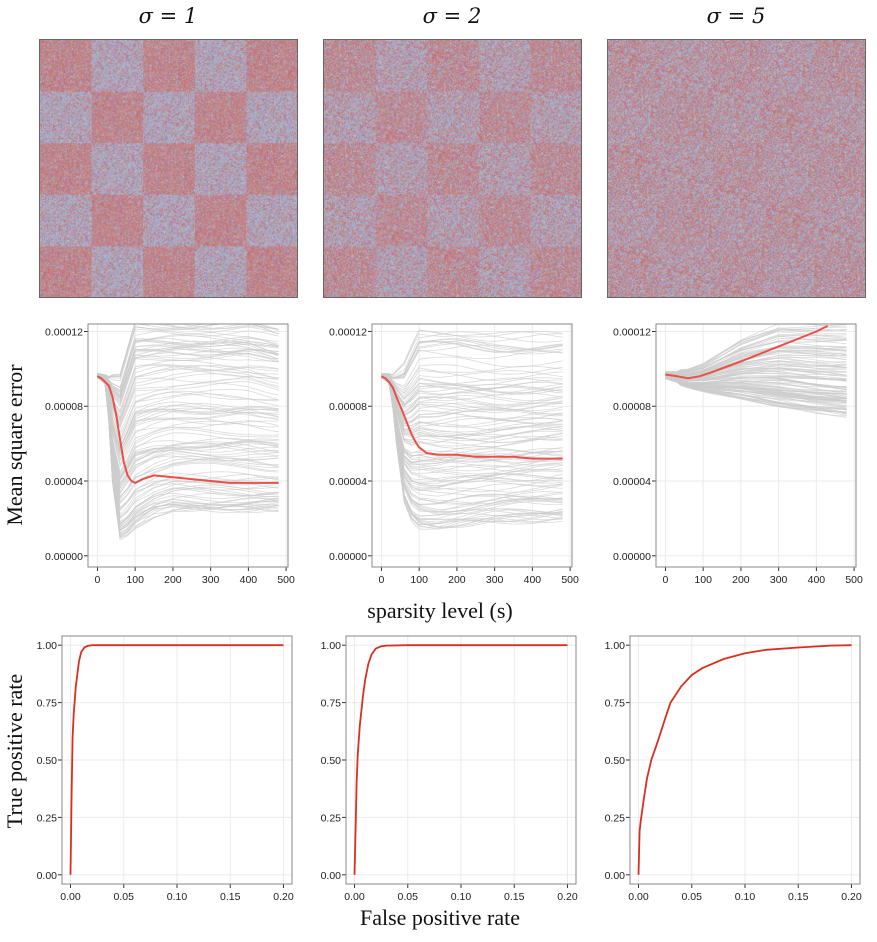 This screenshot has height=942, width=877. What do you see at coordinates (249, 580) in the screenshot?
I see `mse-x-tick-label: 400` at bounding box center [249, 580].